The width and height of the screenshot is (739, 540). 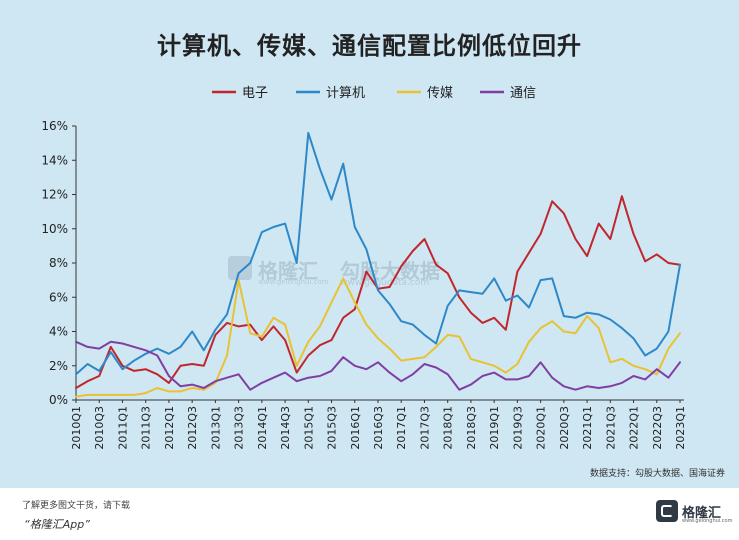 What do you see at coordinates (345, 93) in the screenshot?
I see `legend-label: 计算机` at bounding box center [345, 93].